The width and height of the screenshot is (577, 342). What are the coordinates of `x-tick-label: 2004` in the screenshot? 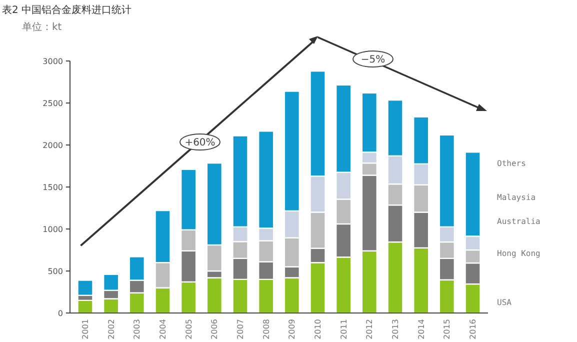 It's located at (163, 329).